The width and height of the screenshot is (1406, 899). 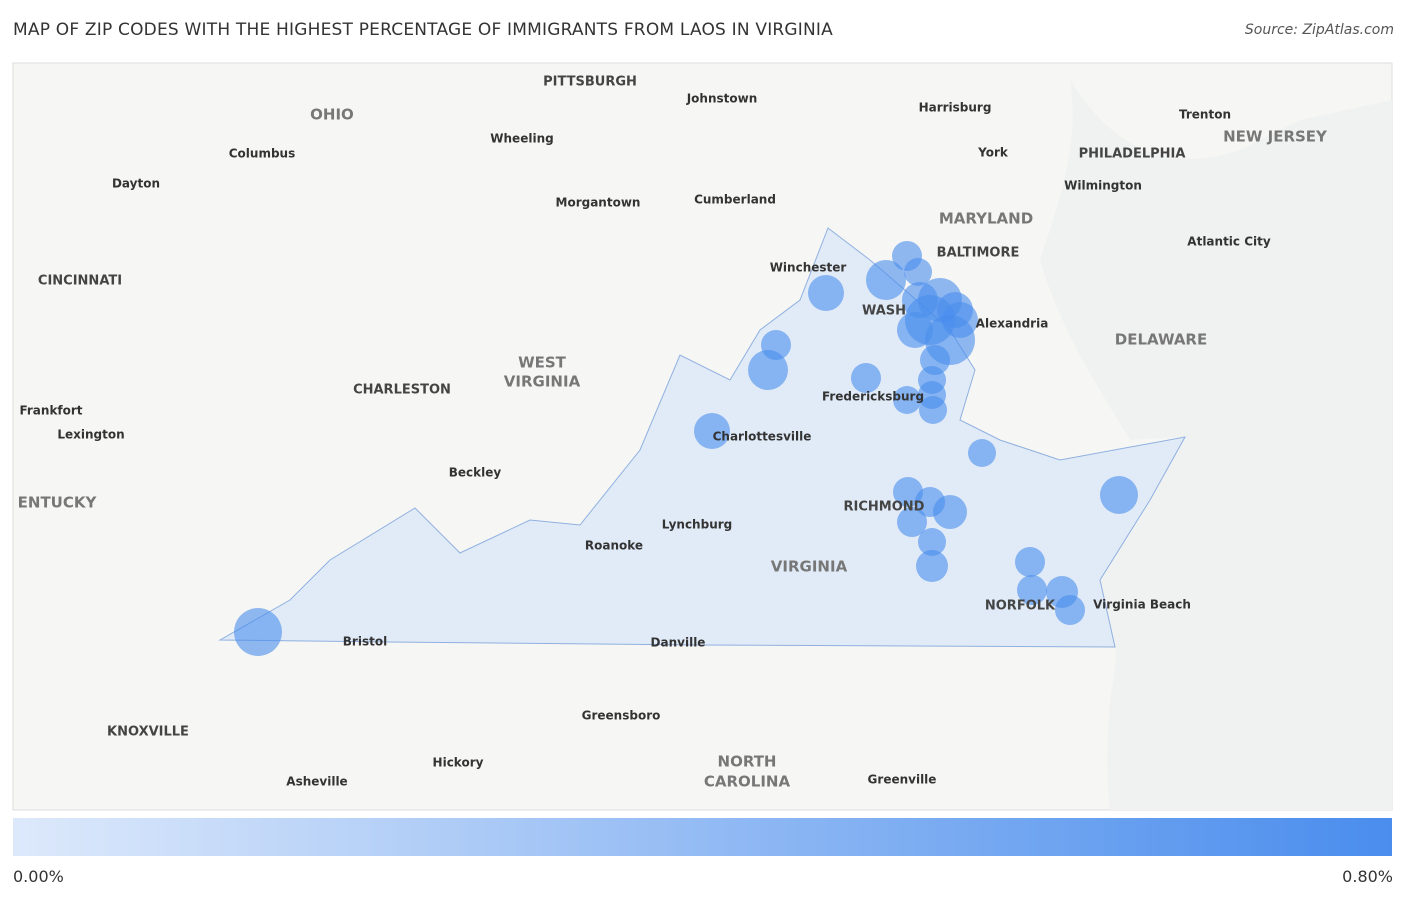 What do you see at coordinates (1103, 186) in the screenshot?
I see `place-label: Wilmington` at bounding box center [1103, 186].